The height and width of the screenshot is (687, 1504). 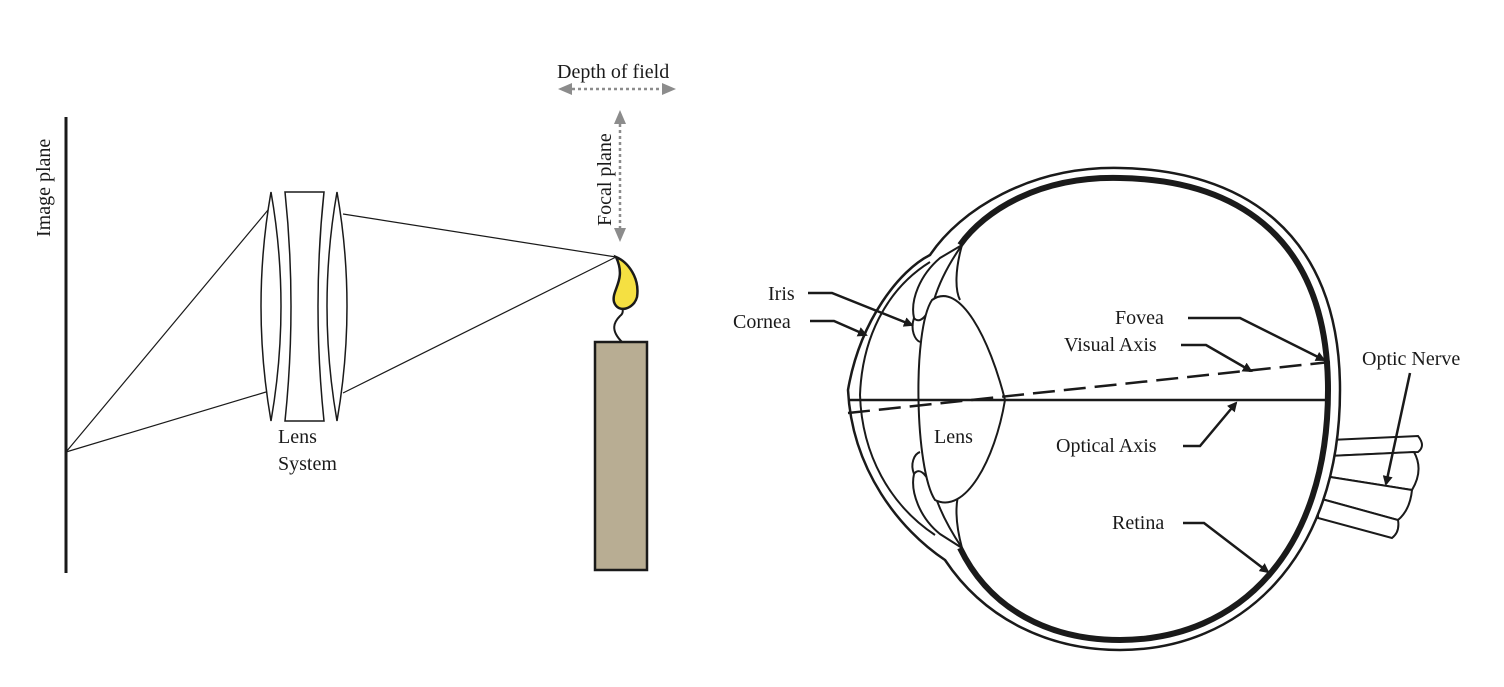 I want to click on optic-nerve-leader, so click(x=1397, y=429).